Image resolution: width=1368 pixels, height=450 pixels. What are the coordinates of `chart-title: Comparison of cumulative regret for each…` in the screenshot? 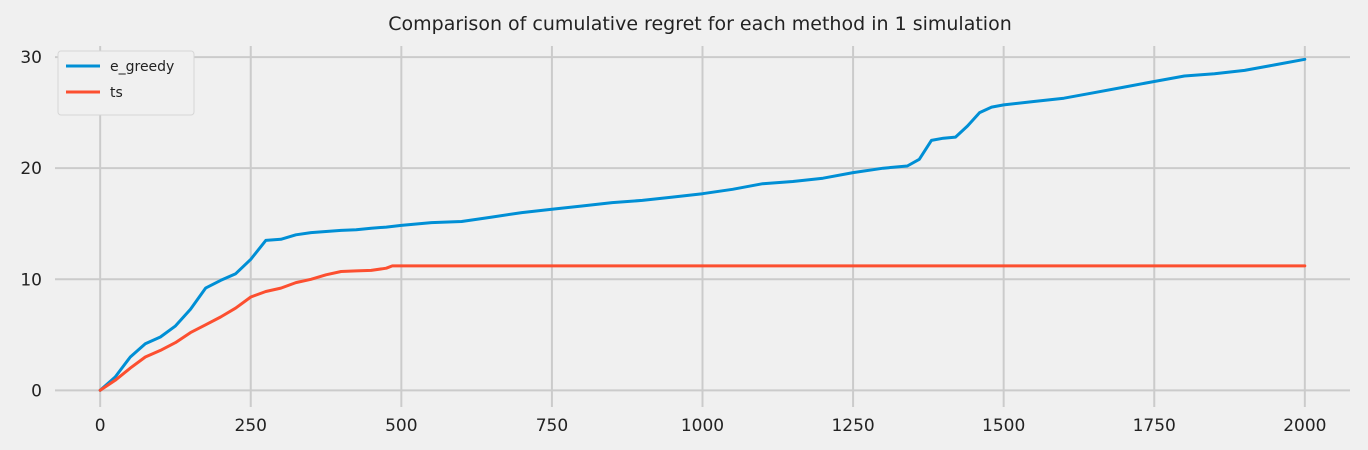 It's located at (700, 24).